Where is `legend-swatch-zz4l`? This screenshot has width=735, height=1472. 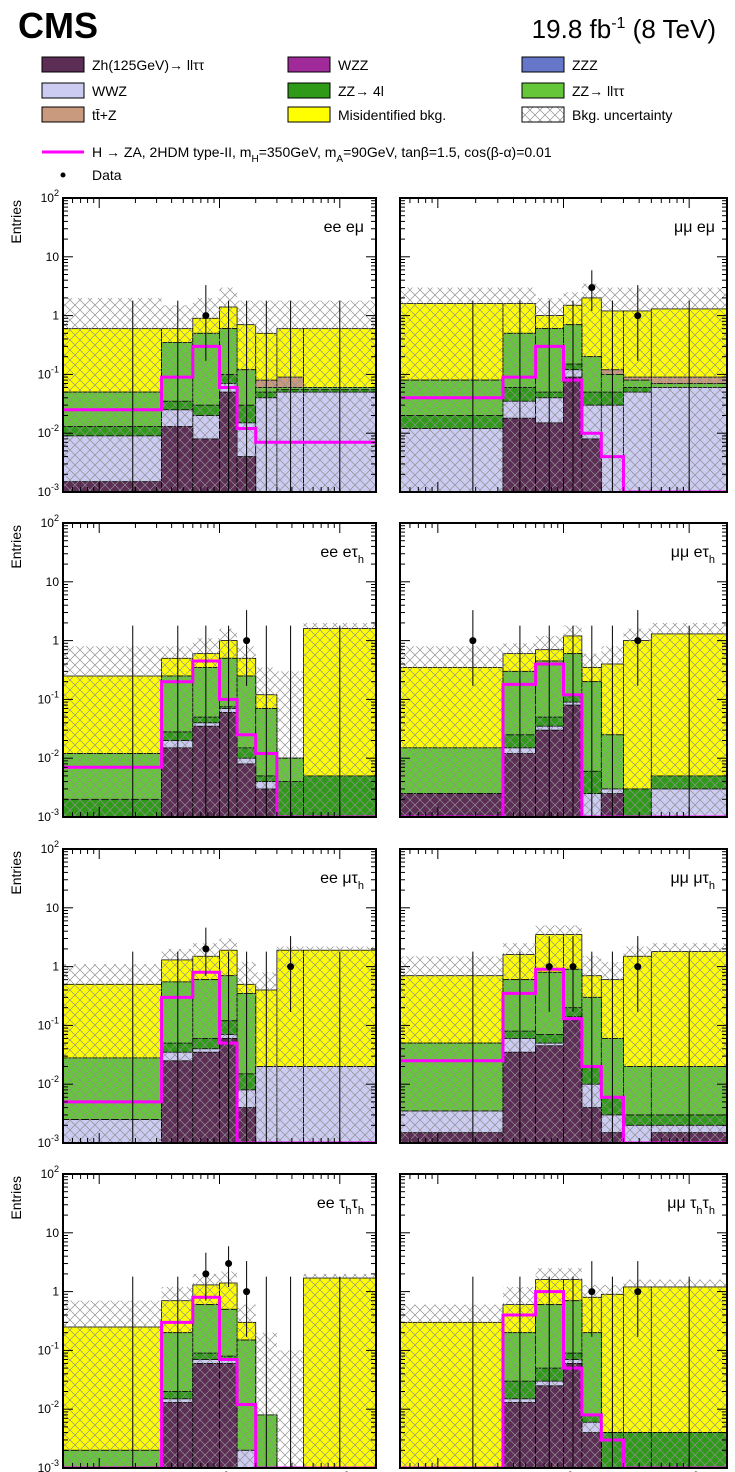 legend-swatch-zz4l is located at coordinates (309, 90).